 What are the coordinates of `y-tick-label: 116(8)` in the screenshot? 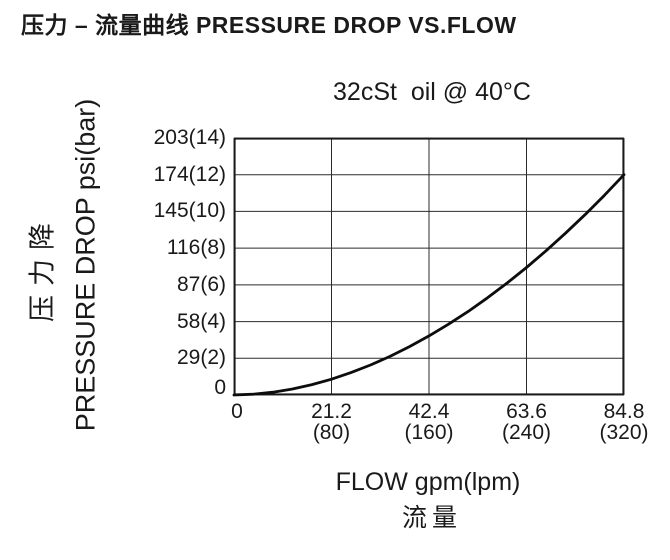 It's located at (196, 248).